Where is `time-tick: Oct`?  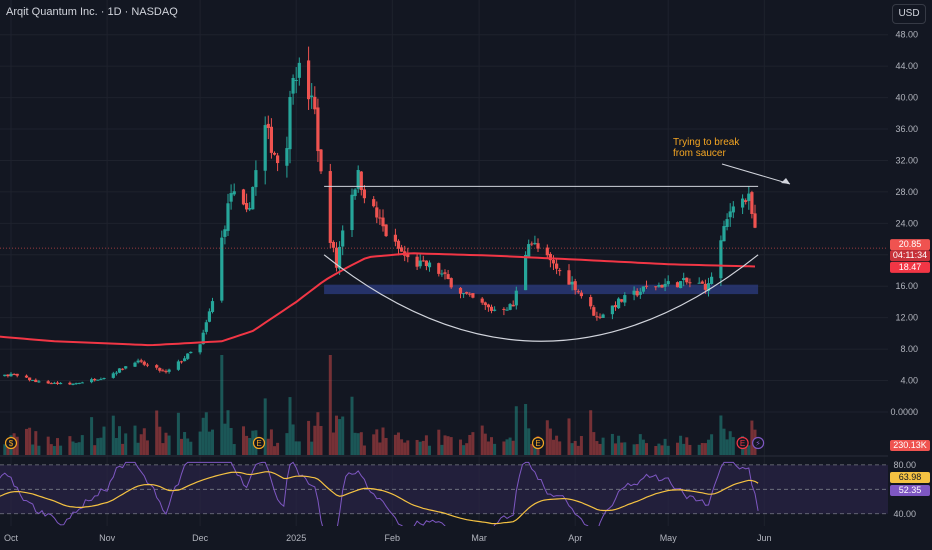
time-tick: Oct is located at coordinates (11, 538).